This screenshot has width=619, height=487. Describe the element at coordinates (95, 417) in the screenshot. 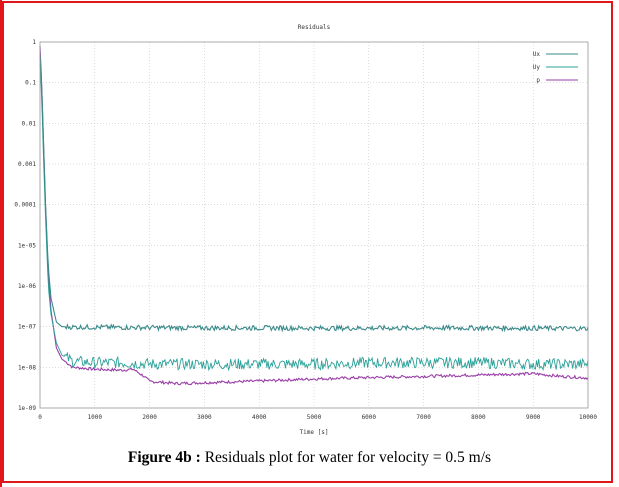

I see `x-tick-label: 1000` at that location.